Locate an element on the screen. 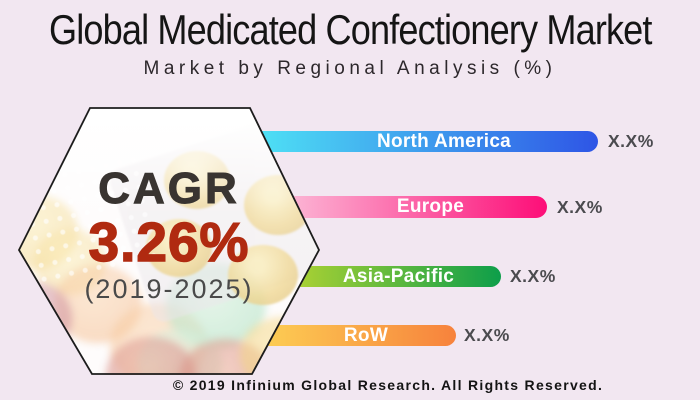  cagr-label: CAGR is located at coordinates (169, 188).